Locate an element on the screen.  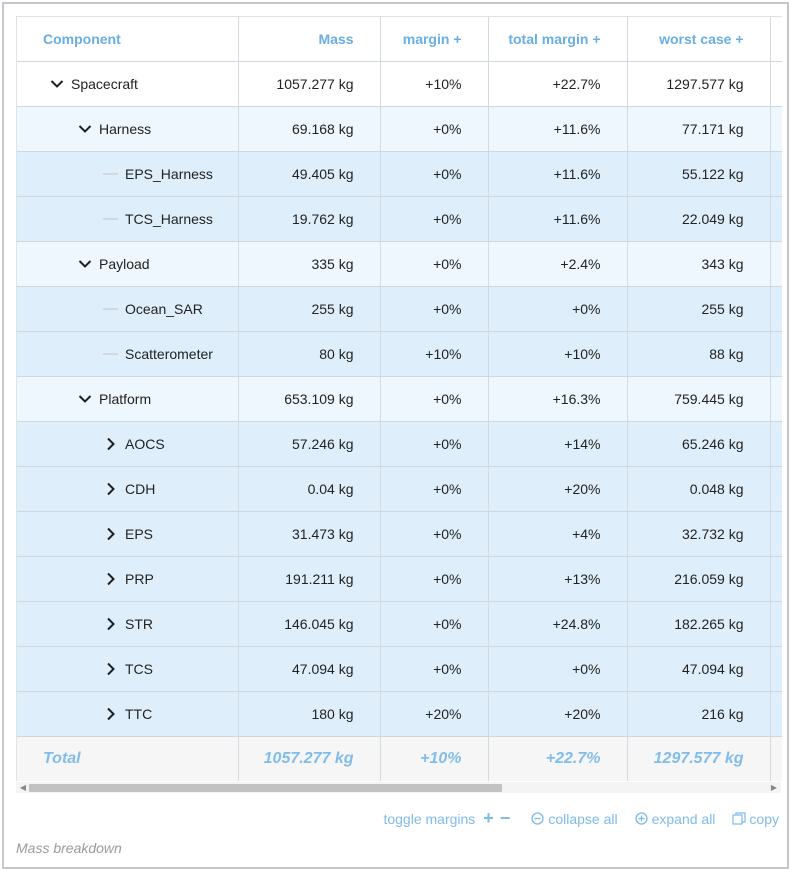
header-worst-case: worst case + is located at coordinates (699, 39).